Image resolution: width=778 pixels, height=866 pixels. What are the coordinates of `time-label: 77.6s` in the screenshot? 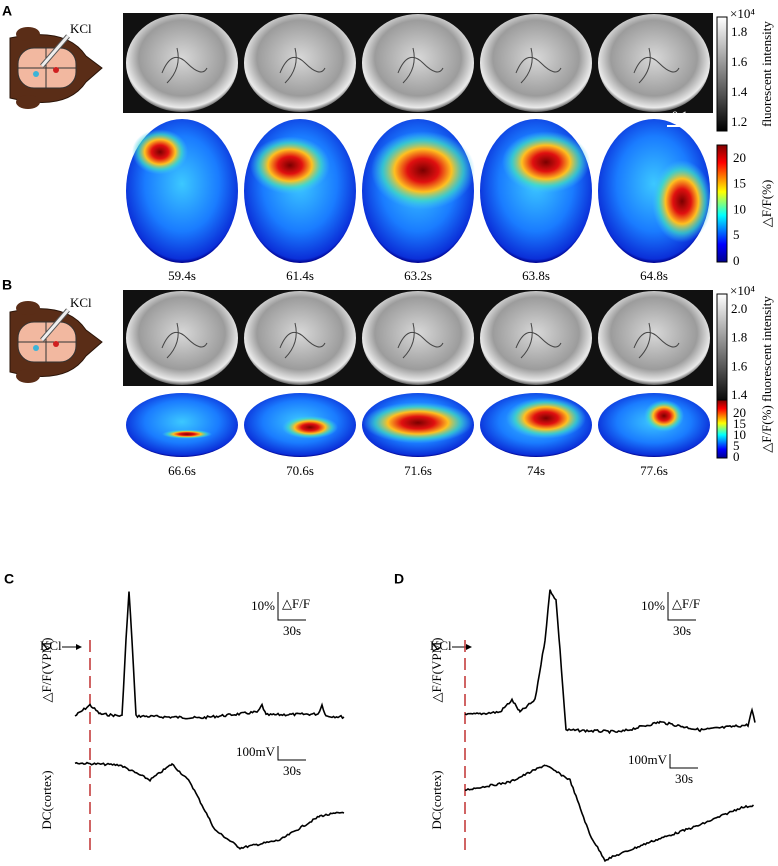 It's located at (654, 470).